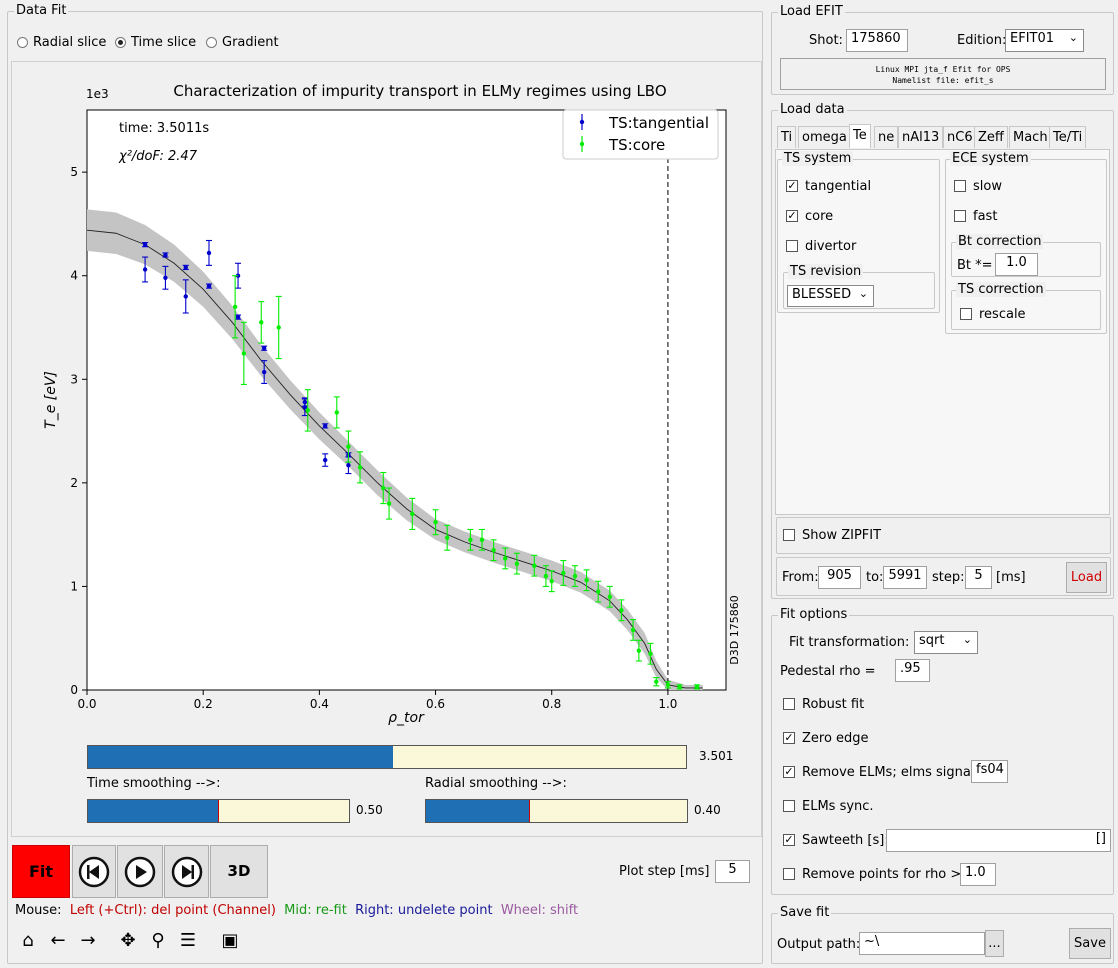 This screenshot has width=1118, height=968. I want to click on 3d-button: 3D, so click(239, 871).